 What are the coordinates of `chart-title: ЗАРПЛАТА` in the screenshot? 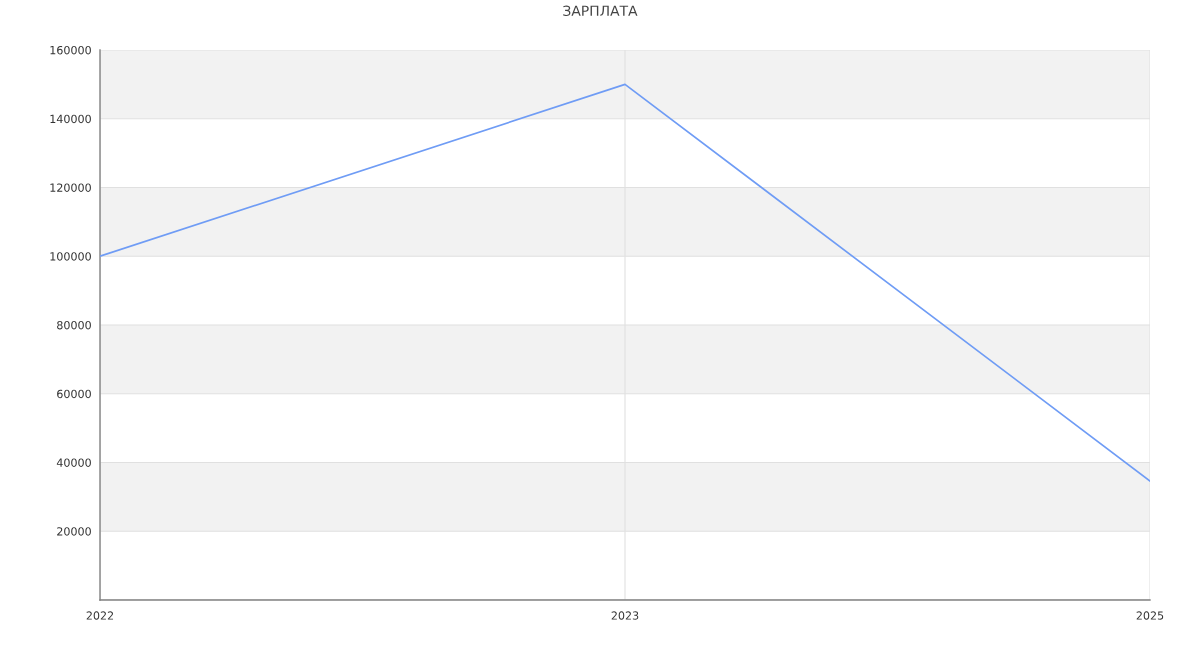 It's located at (600, 11).